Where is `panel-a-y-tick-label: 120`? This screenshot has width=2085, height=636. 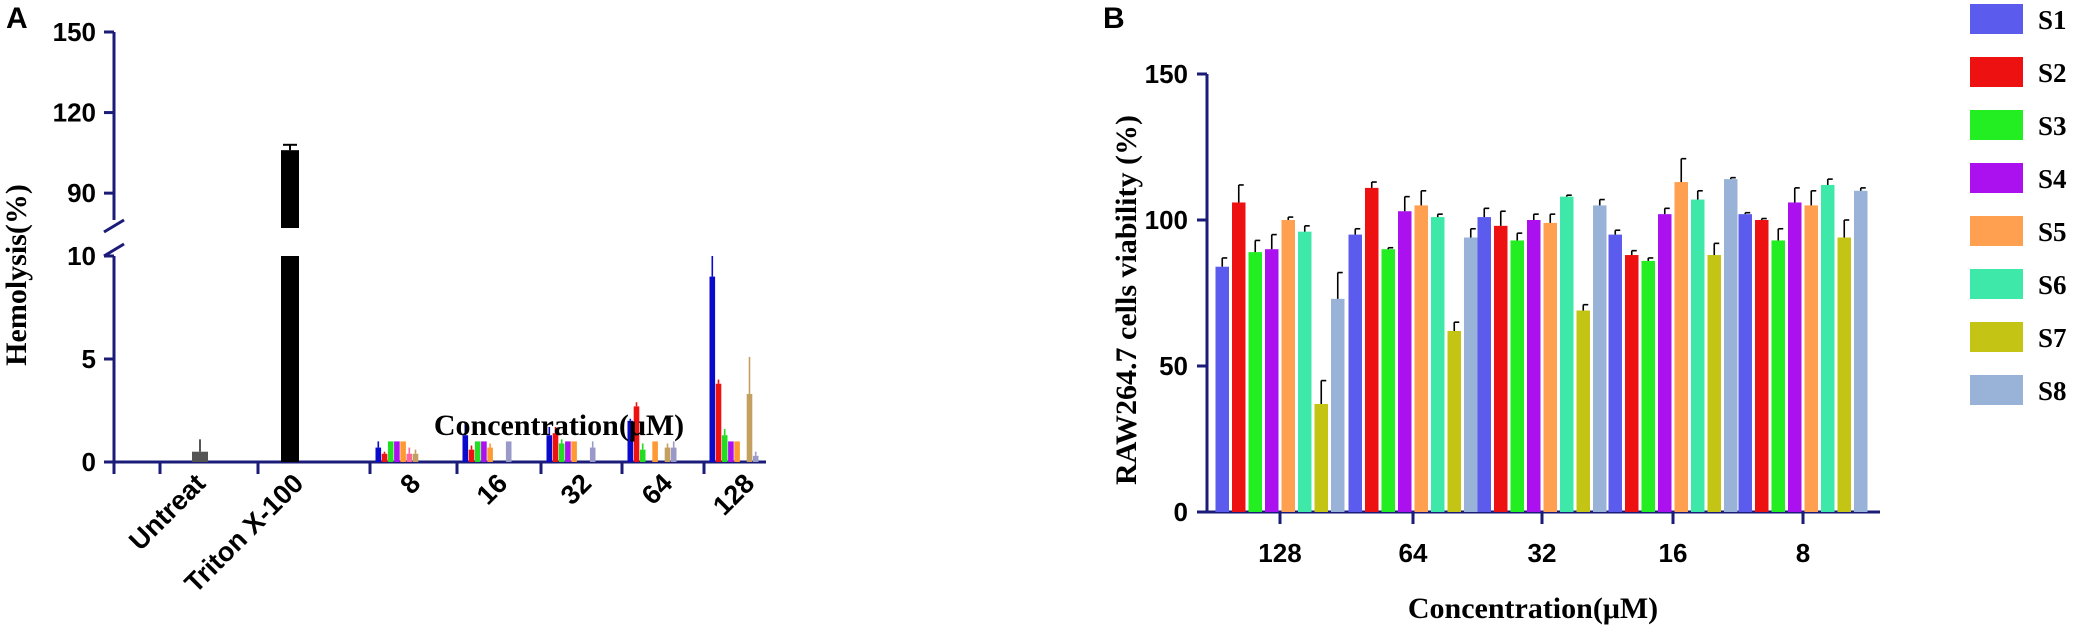
panel-a-y-tick-label: 120 is located at coordinates (74, 113).